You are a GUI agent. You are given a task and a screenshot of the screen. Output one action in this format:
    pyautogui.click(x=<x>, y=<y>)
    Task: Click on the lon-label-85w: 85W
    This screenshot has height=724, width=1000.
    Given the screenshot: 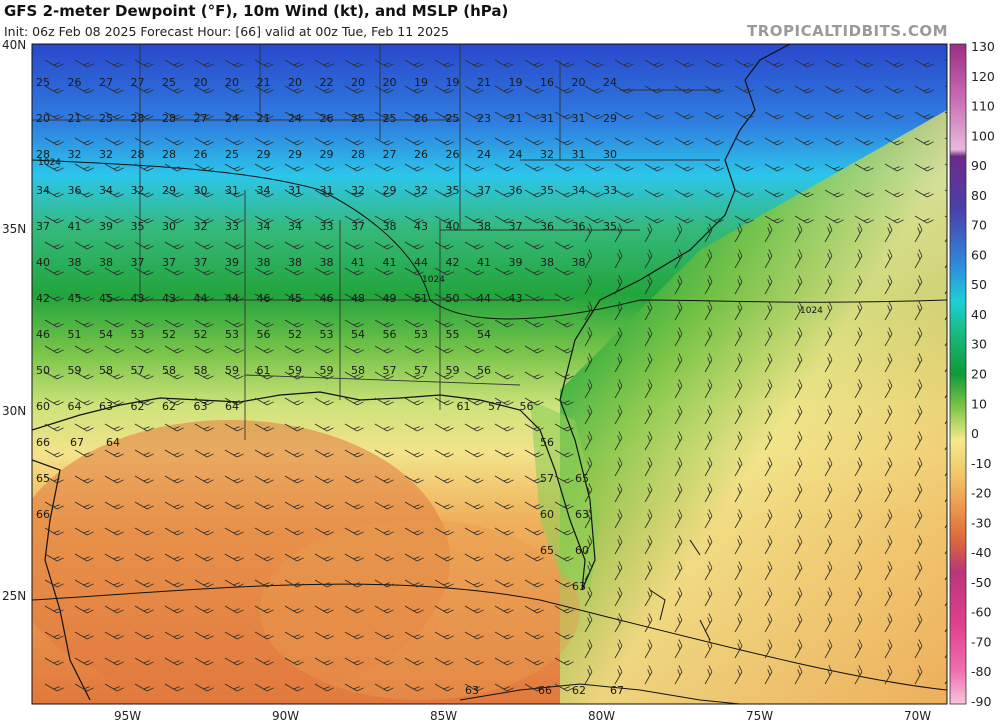 What is the action you would take?
    pyautogui.click(x=443, y=716)
    